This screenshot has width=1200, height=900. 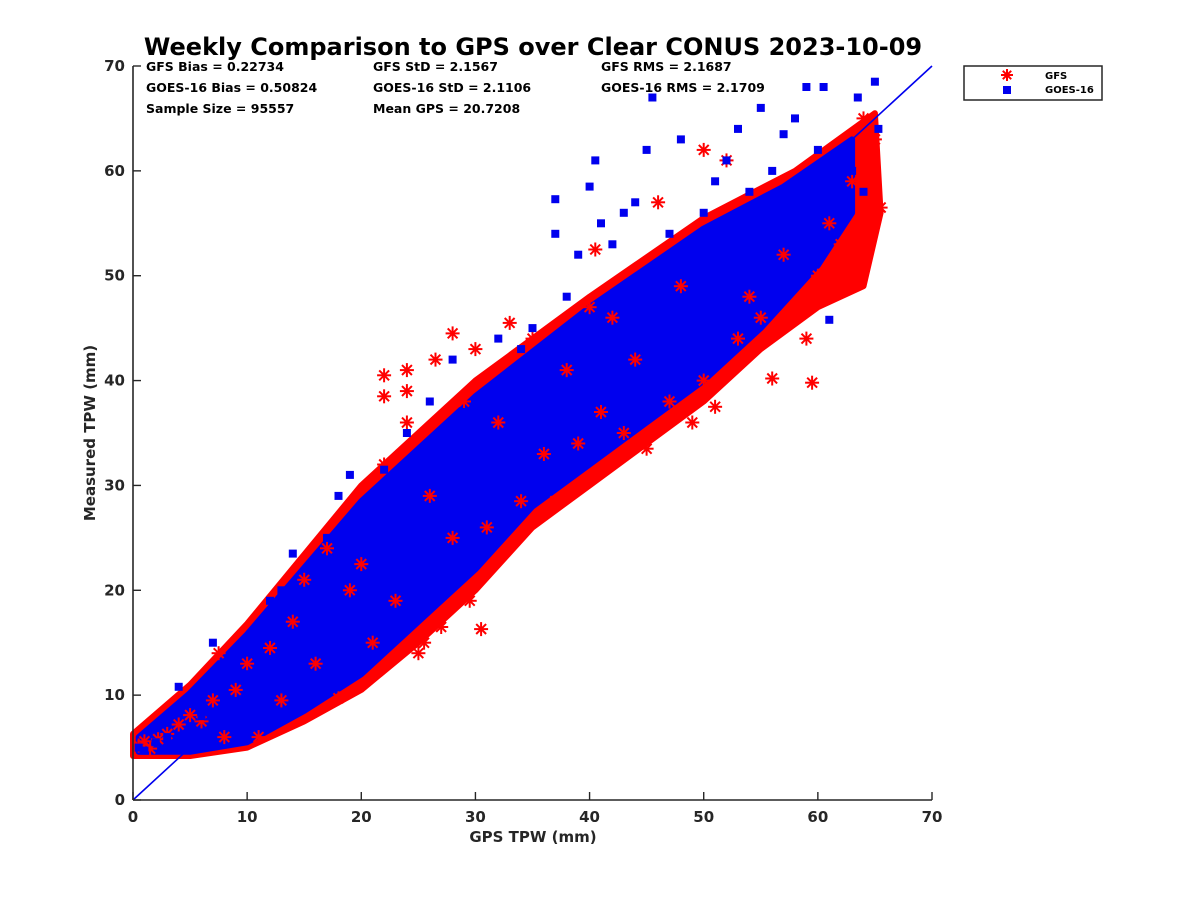 What do you see at coordinates (475, 817) in the screenshot?
I see `x-tick-label: 30` at bounding box center [475, 817].